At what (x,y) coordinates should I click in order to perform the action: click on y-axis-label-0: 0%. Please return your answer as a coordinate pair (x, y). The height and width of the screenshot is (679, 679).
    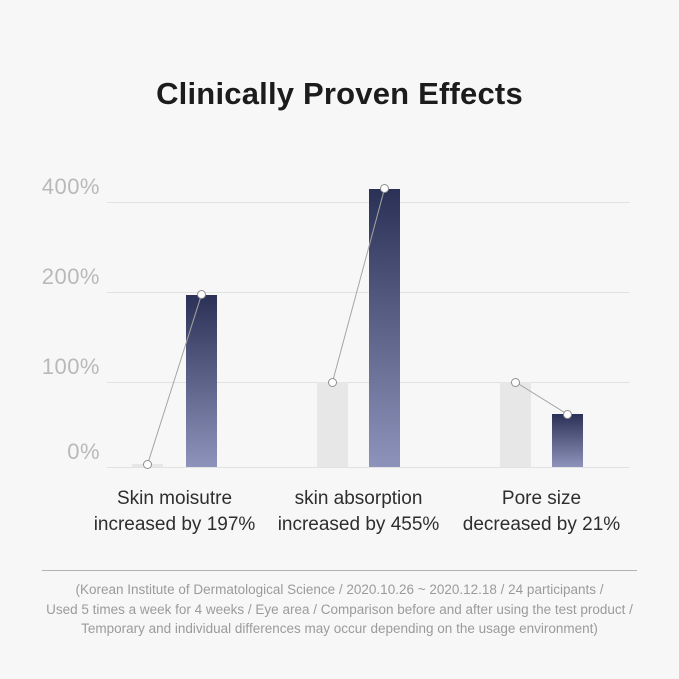
    Looking at the image, I should click on (83, 451).